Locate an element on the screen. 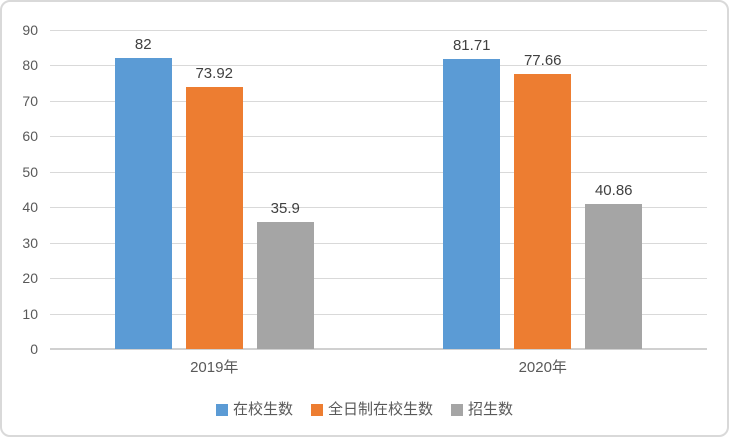 The height and width of the screenshot is (441, 733). bar-value-label: 82 is located at coordinates (143, 45).